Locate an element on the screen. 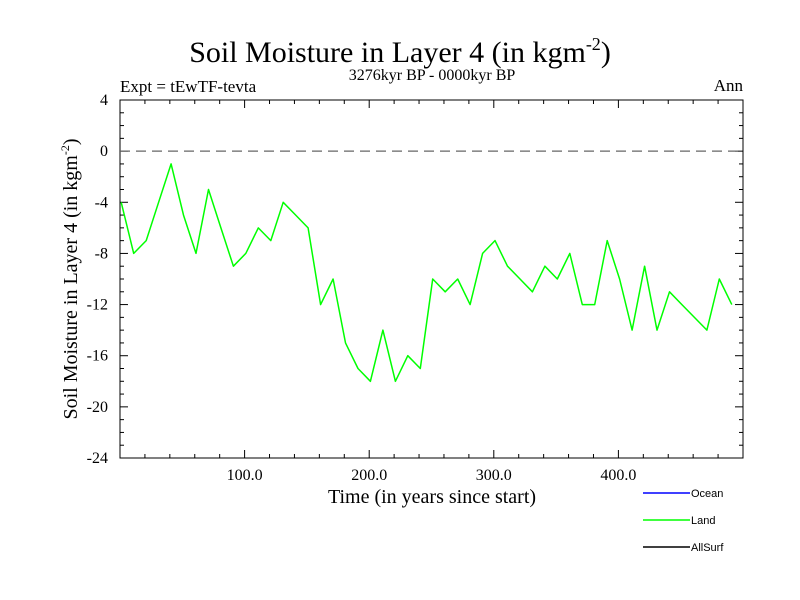 The width and height of the screenshot is (800, 600). y-tick-label: -8 is located at coordinates (101, 253).